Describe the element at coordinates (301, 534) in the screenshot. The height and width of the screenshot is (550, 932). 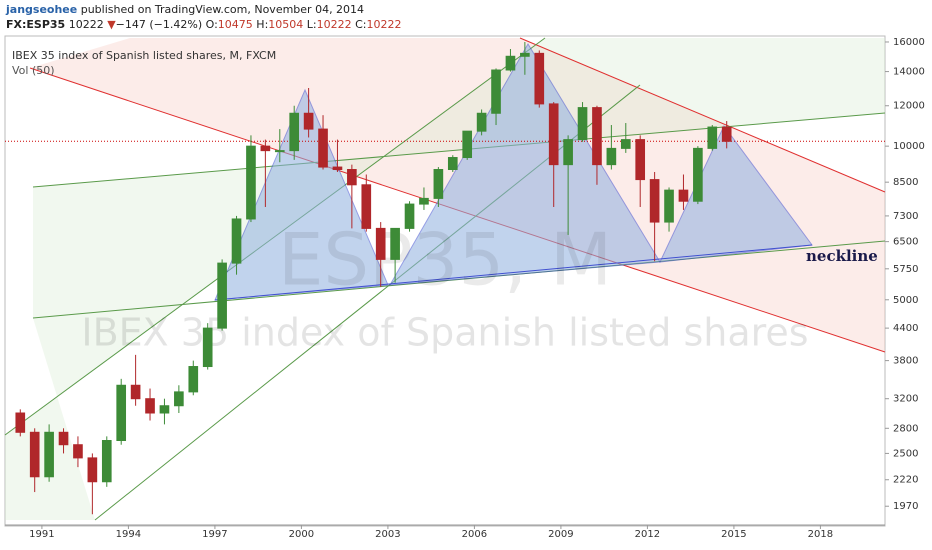
I see `x-tick-label: 2000` at that location.